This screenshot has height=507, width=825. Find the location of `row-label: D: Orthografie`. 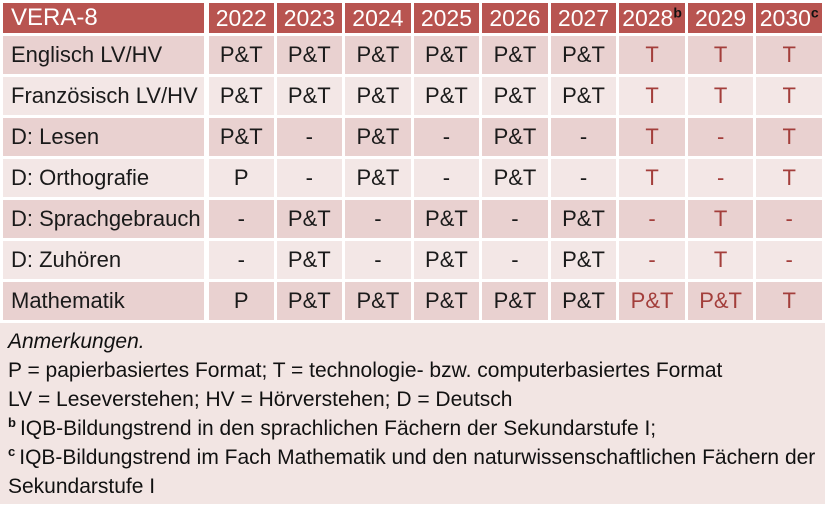

row-label: D: Orthografie is located at coordinates (104, 178).